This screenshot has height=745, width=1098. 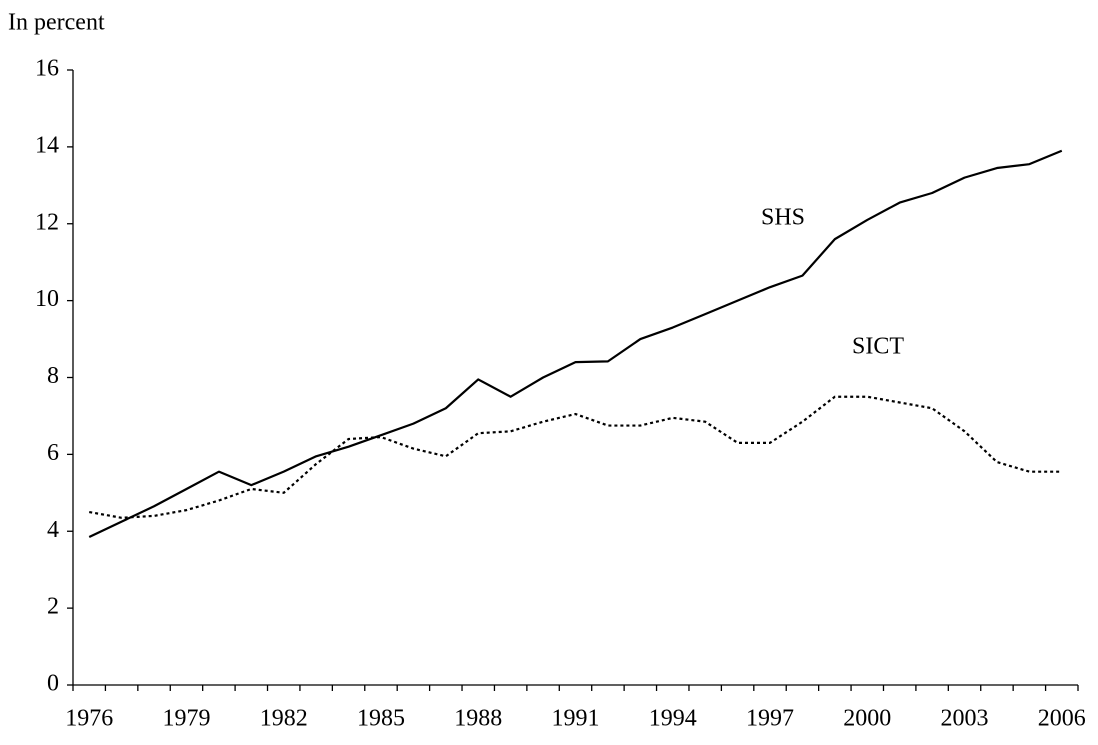 I want to click on y-tick-label: 8, so click(x=53, y=376).